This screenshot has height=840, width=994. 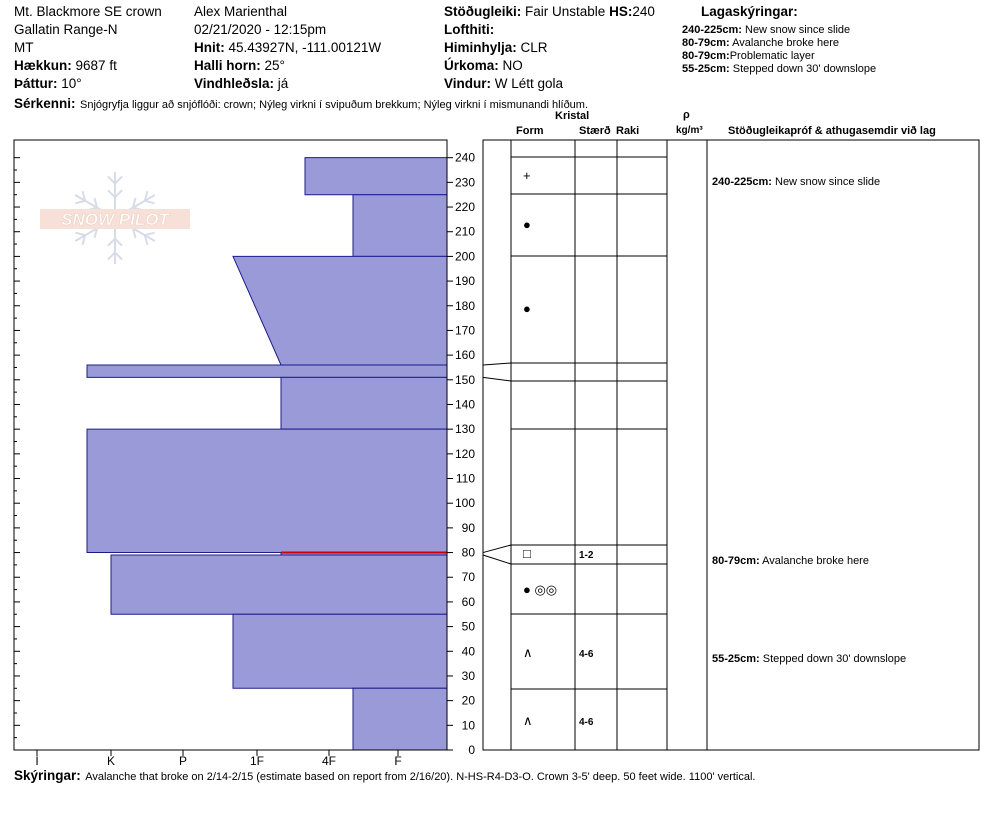 I want to click on layer-note-range: 240-225cm:, so click(x=712, y=30).